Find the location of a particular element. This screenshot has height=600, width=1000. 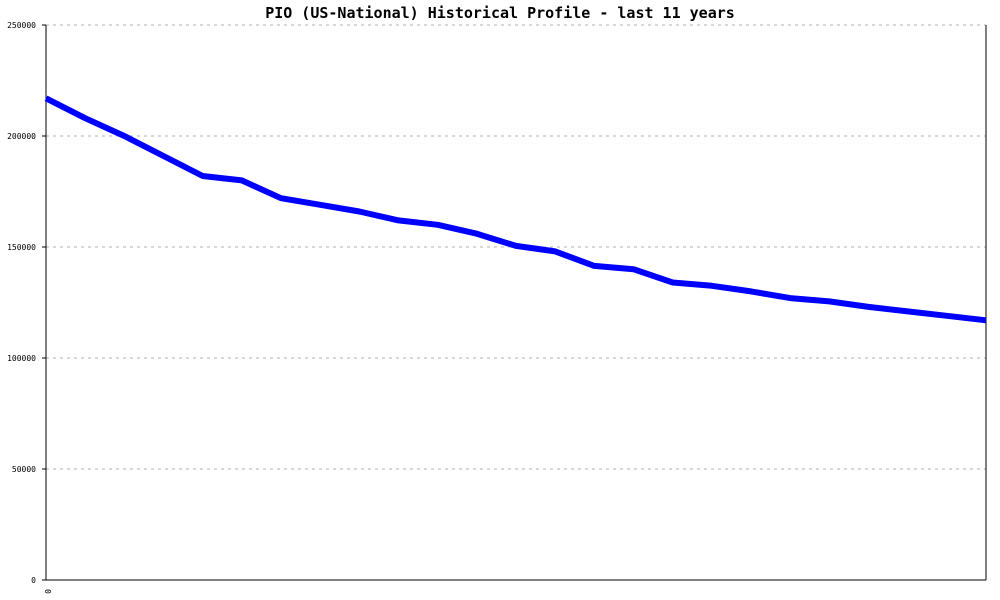

y-tick-label: 250000 is located at coordinates (21, 25).